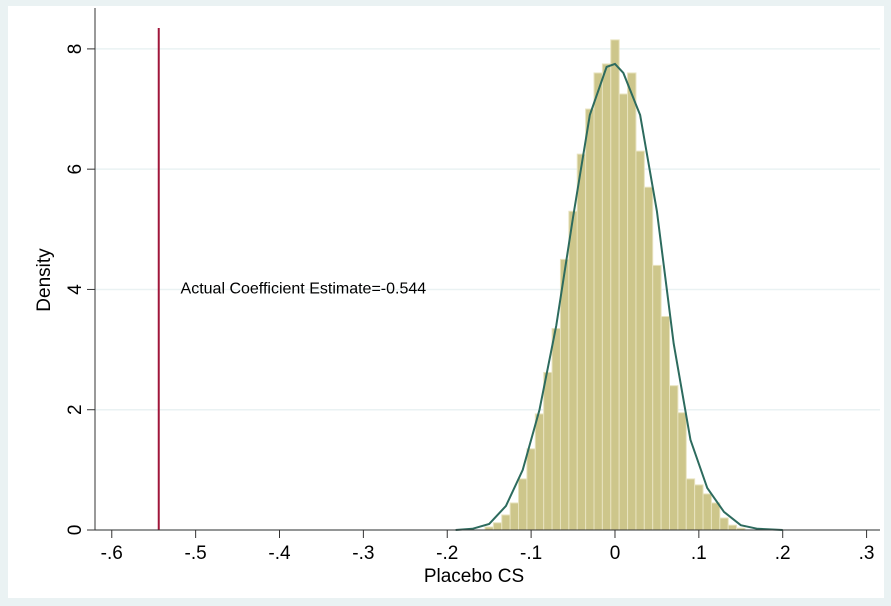  What do you see at coordinates (112, 553) in the screenshot?
I see `x-tick-label: -.6` at bounding box center [112, 553].